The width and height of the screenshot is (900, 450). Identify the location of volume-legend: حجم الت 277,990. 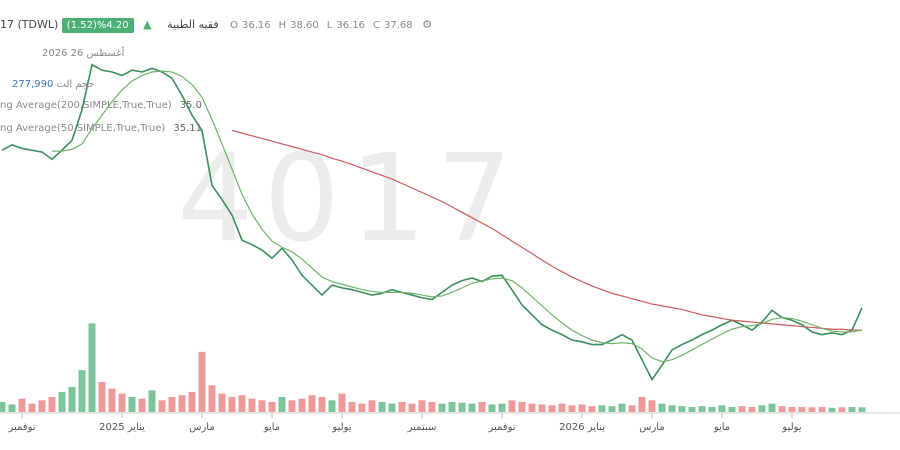
(47, 84).